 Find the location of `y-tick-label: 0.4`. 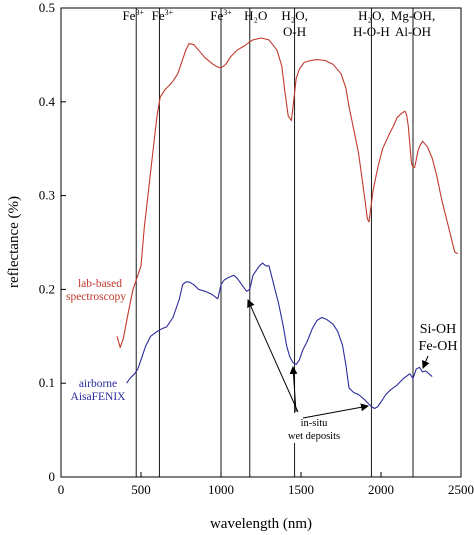

y-tick-label: 0.4 is located at coordinates (47, 101).